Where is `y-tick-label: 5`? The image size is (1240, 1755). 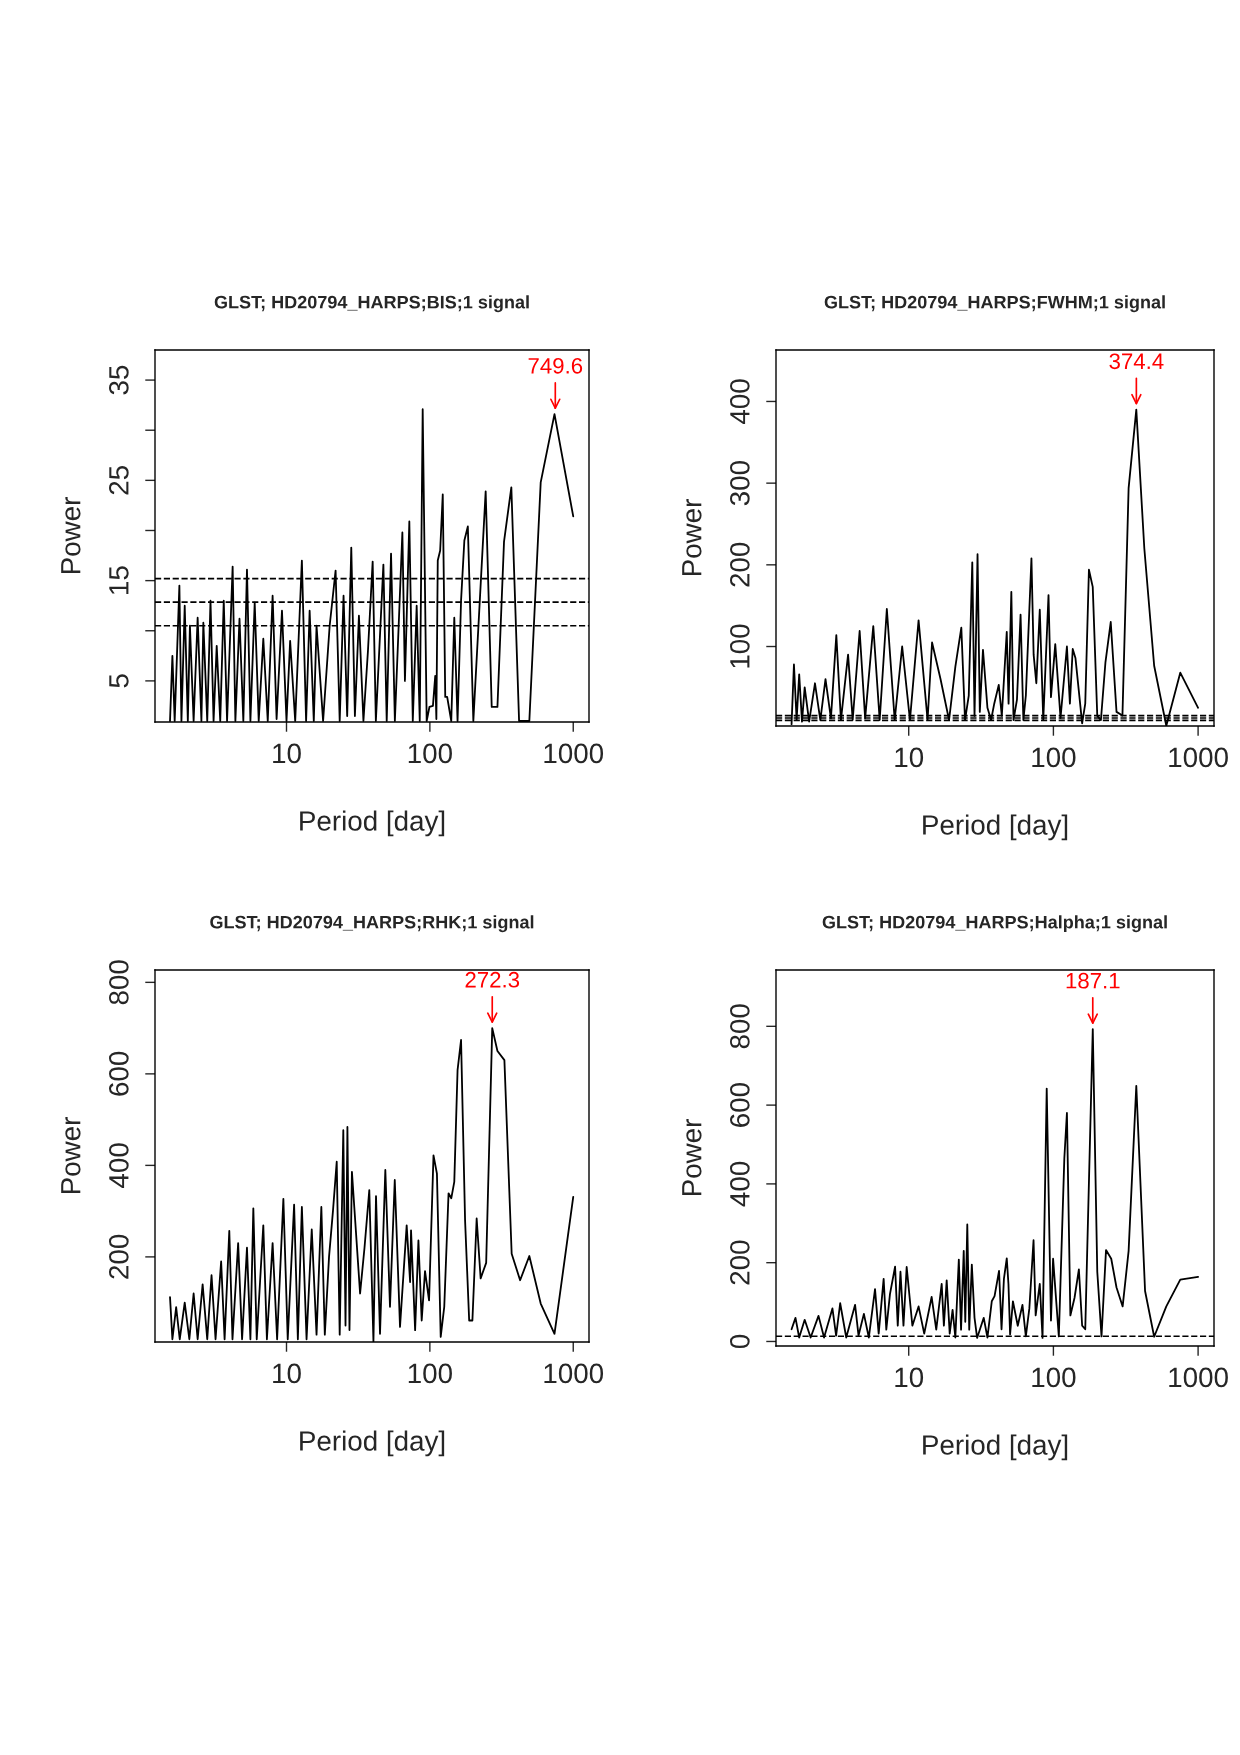
y-tick-label: 5 is located at coordinates (119, 681).